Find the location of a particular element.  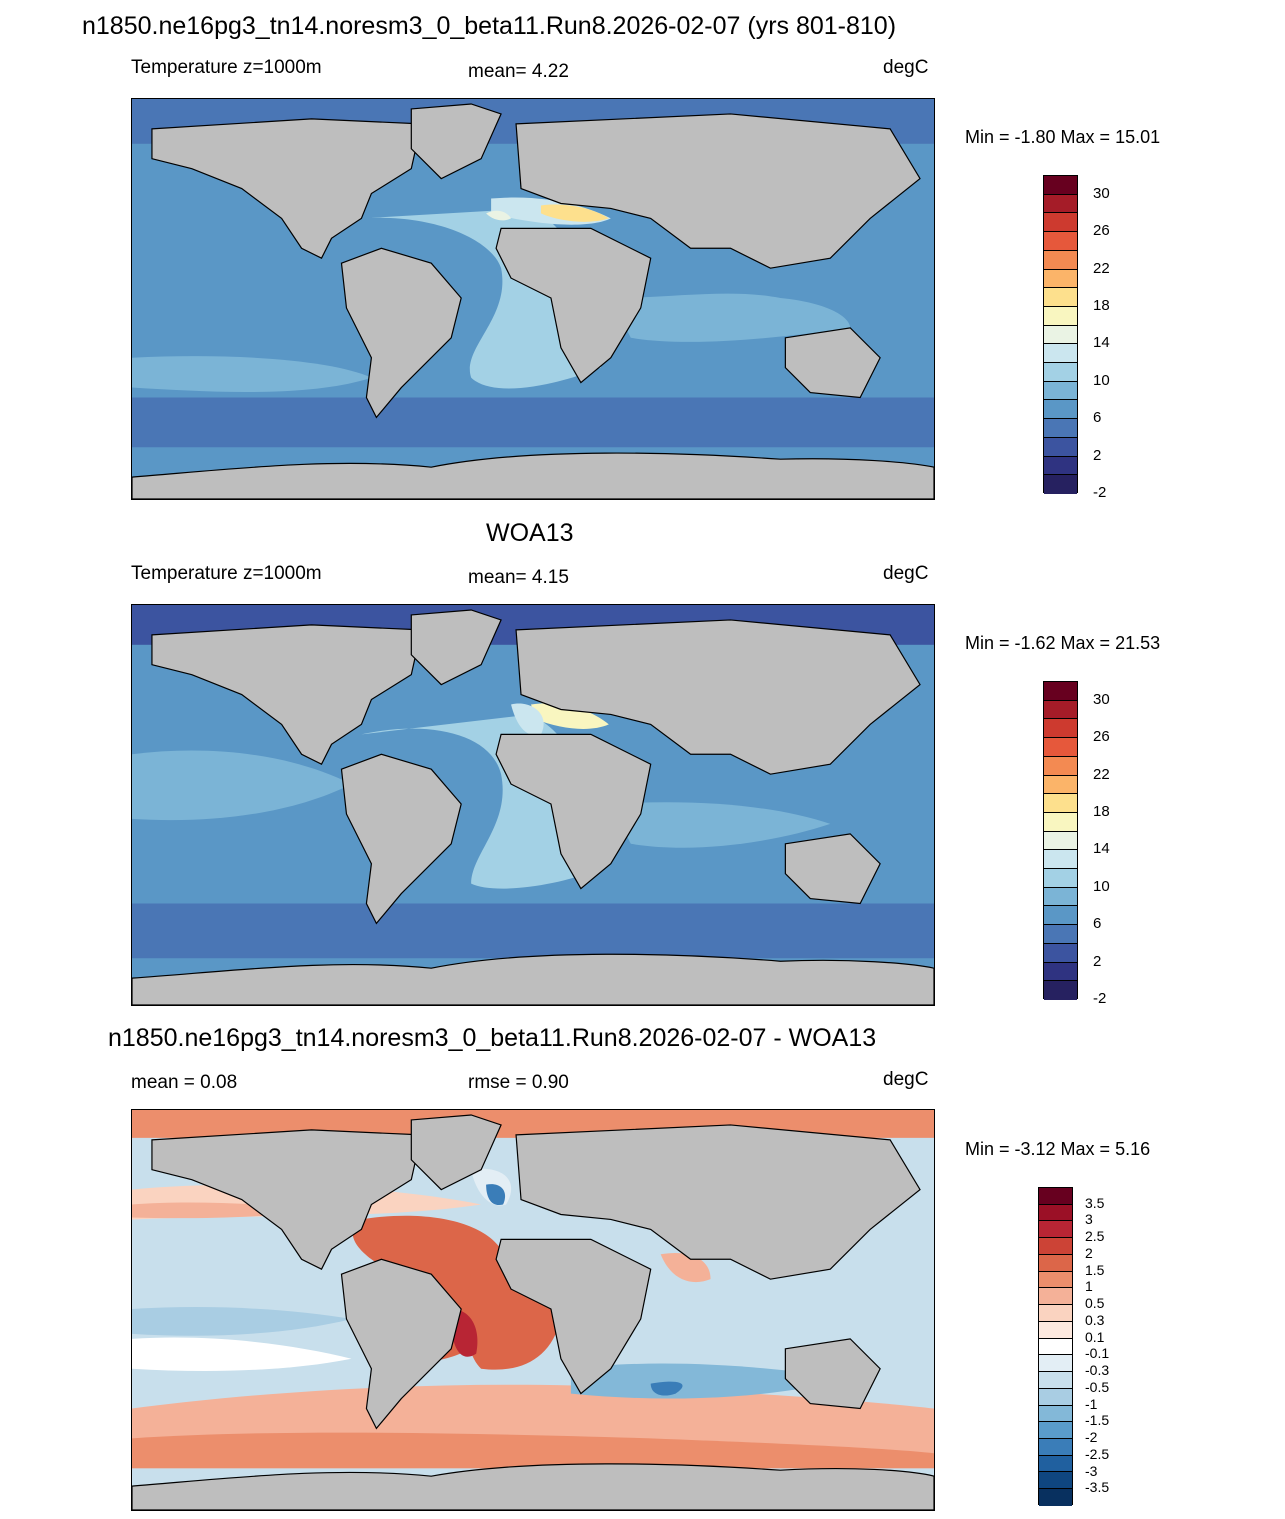

panel2-variable-label: Temperature z=1000m is located at coordinates (226, 573).